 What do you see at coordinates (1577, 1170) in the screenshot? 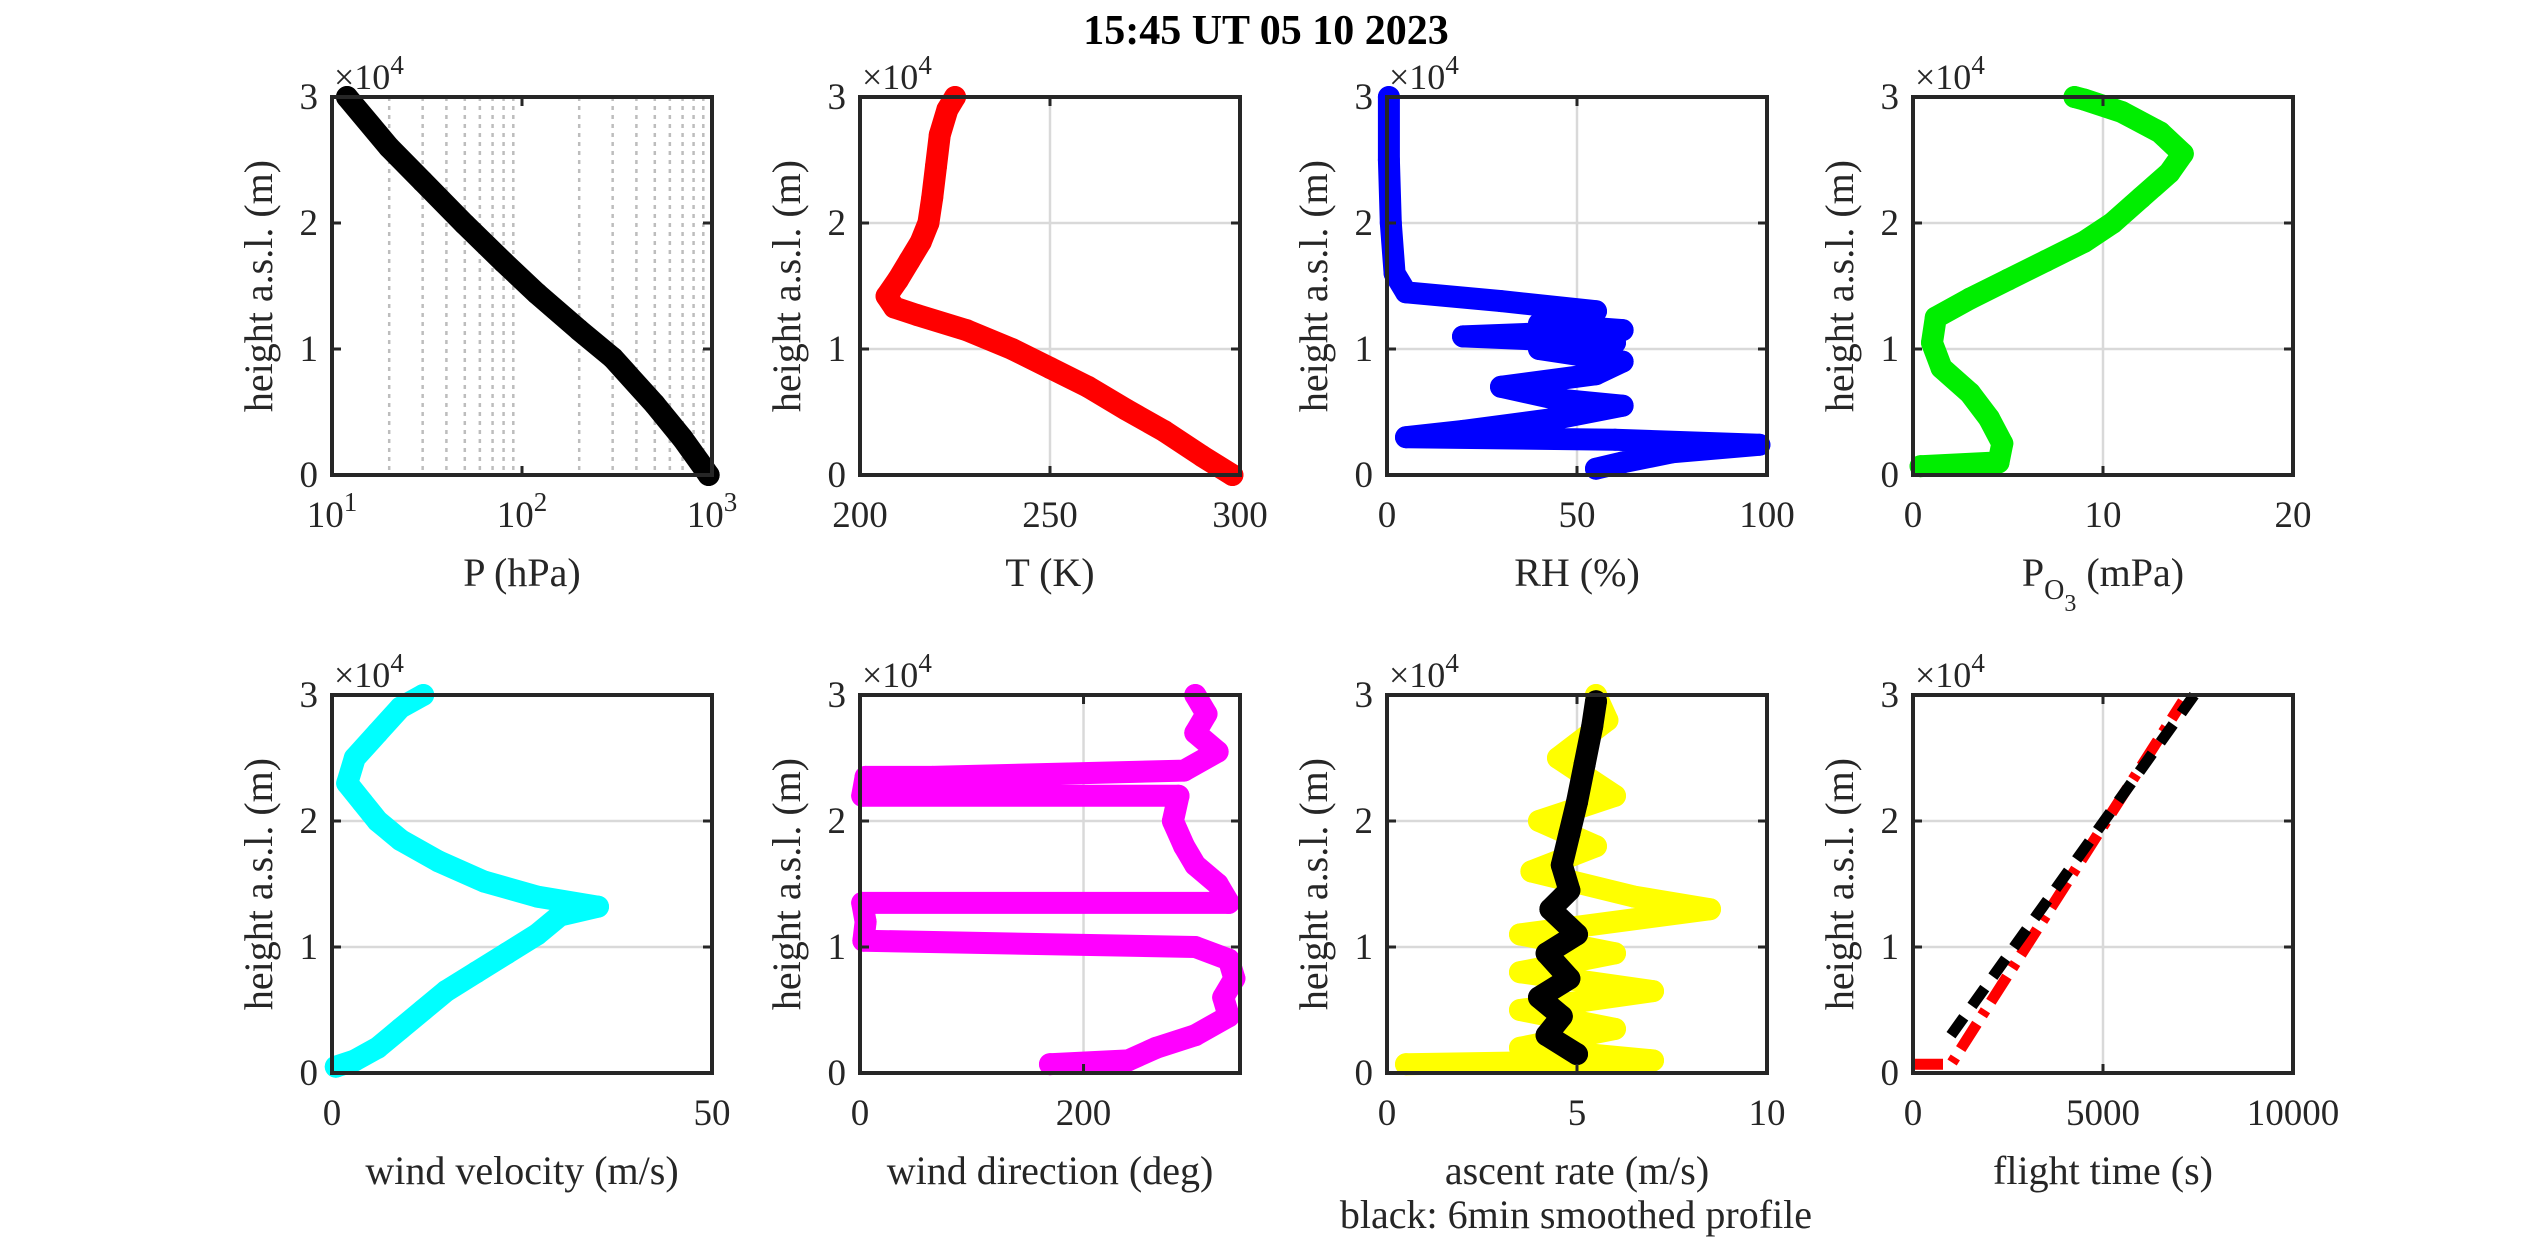
I see `x-axis-label: ascent rate (m/s)` at bounding box center [1577, 1170].